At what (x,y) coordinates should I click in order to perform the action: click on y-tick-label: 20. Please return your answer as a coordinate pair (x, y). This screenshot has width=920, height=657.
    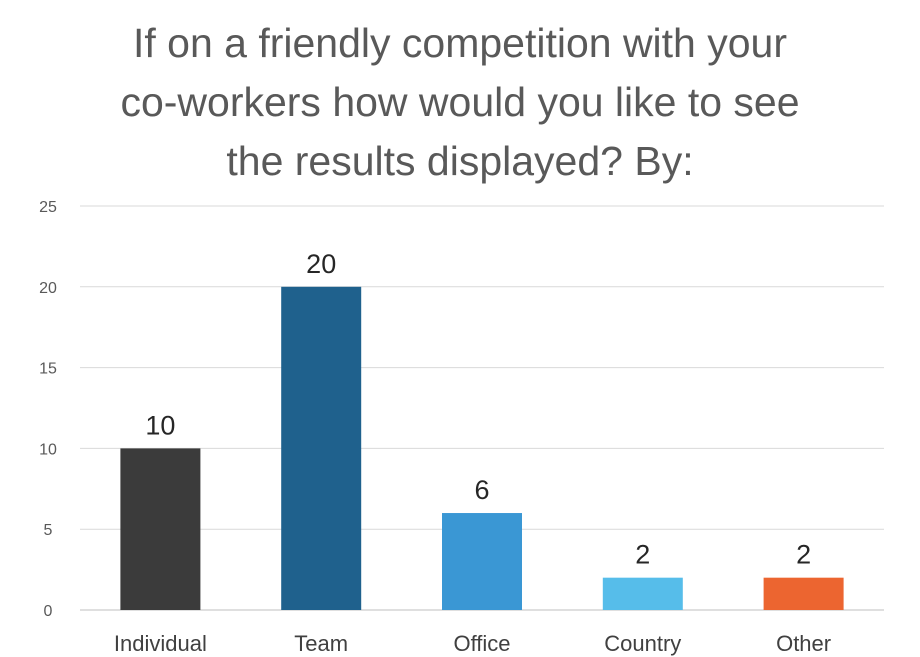
    Looking at the image, I should click on (48, 288).